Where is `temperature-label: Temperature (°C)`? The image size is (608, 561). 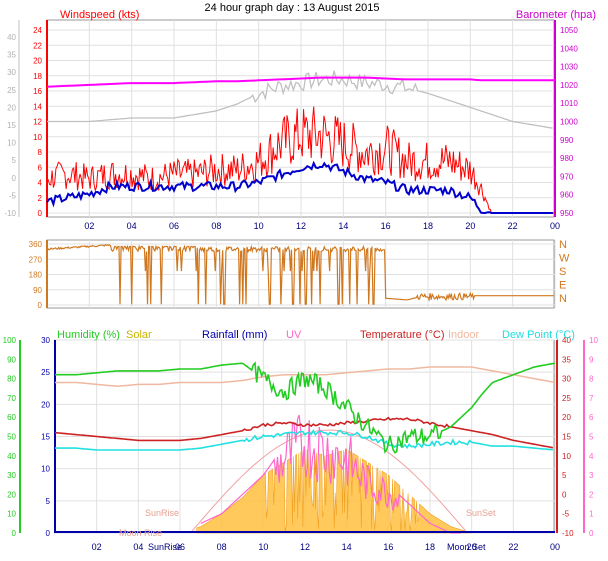 temperature-label: Temperature (°C) is located at coordinates (402, 335).